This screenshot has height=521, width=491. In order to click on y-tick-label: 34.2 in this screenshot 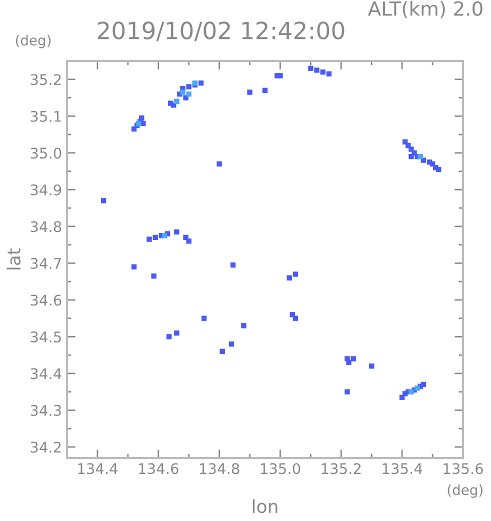, I will do `click(45, 447)`.